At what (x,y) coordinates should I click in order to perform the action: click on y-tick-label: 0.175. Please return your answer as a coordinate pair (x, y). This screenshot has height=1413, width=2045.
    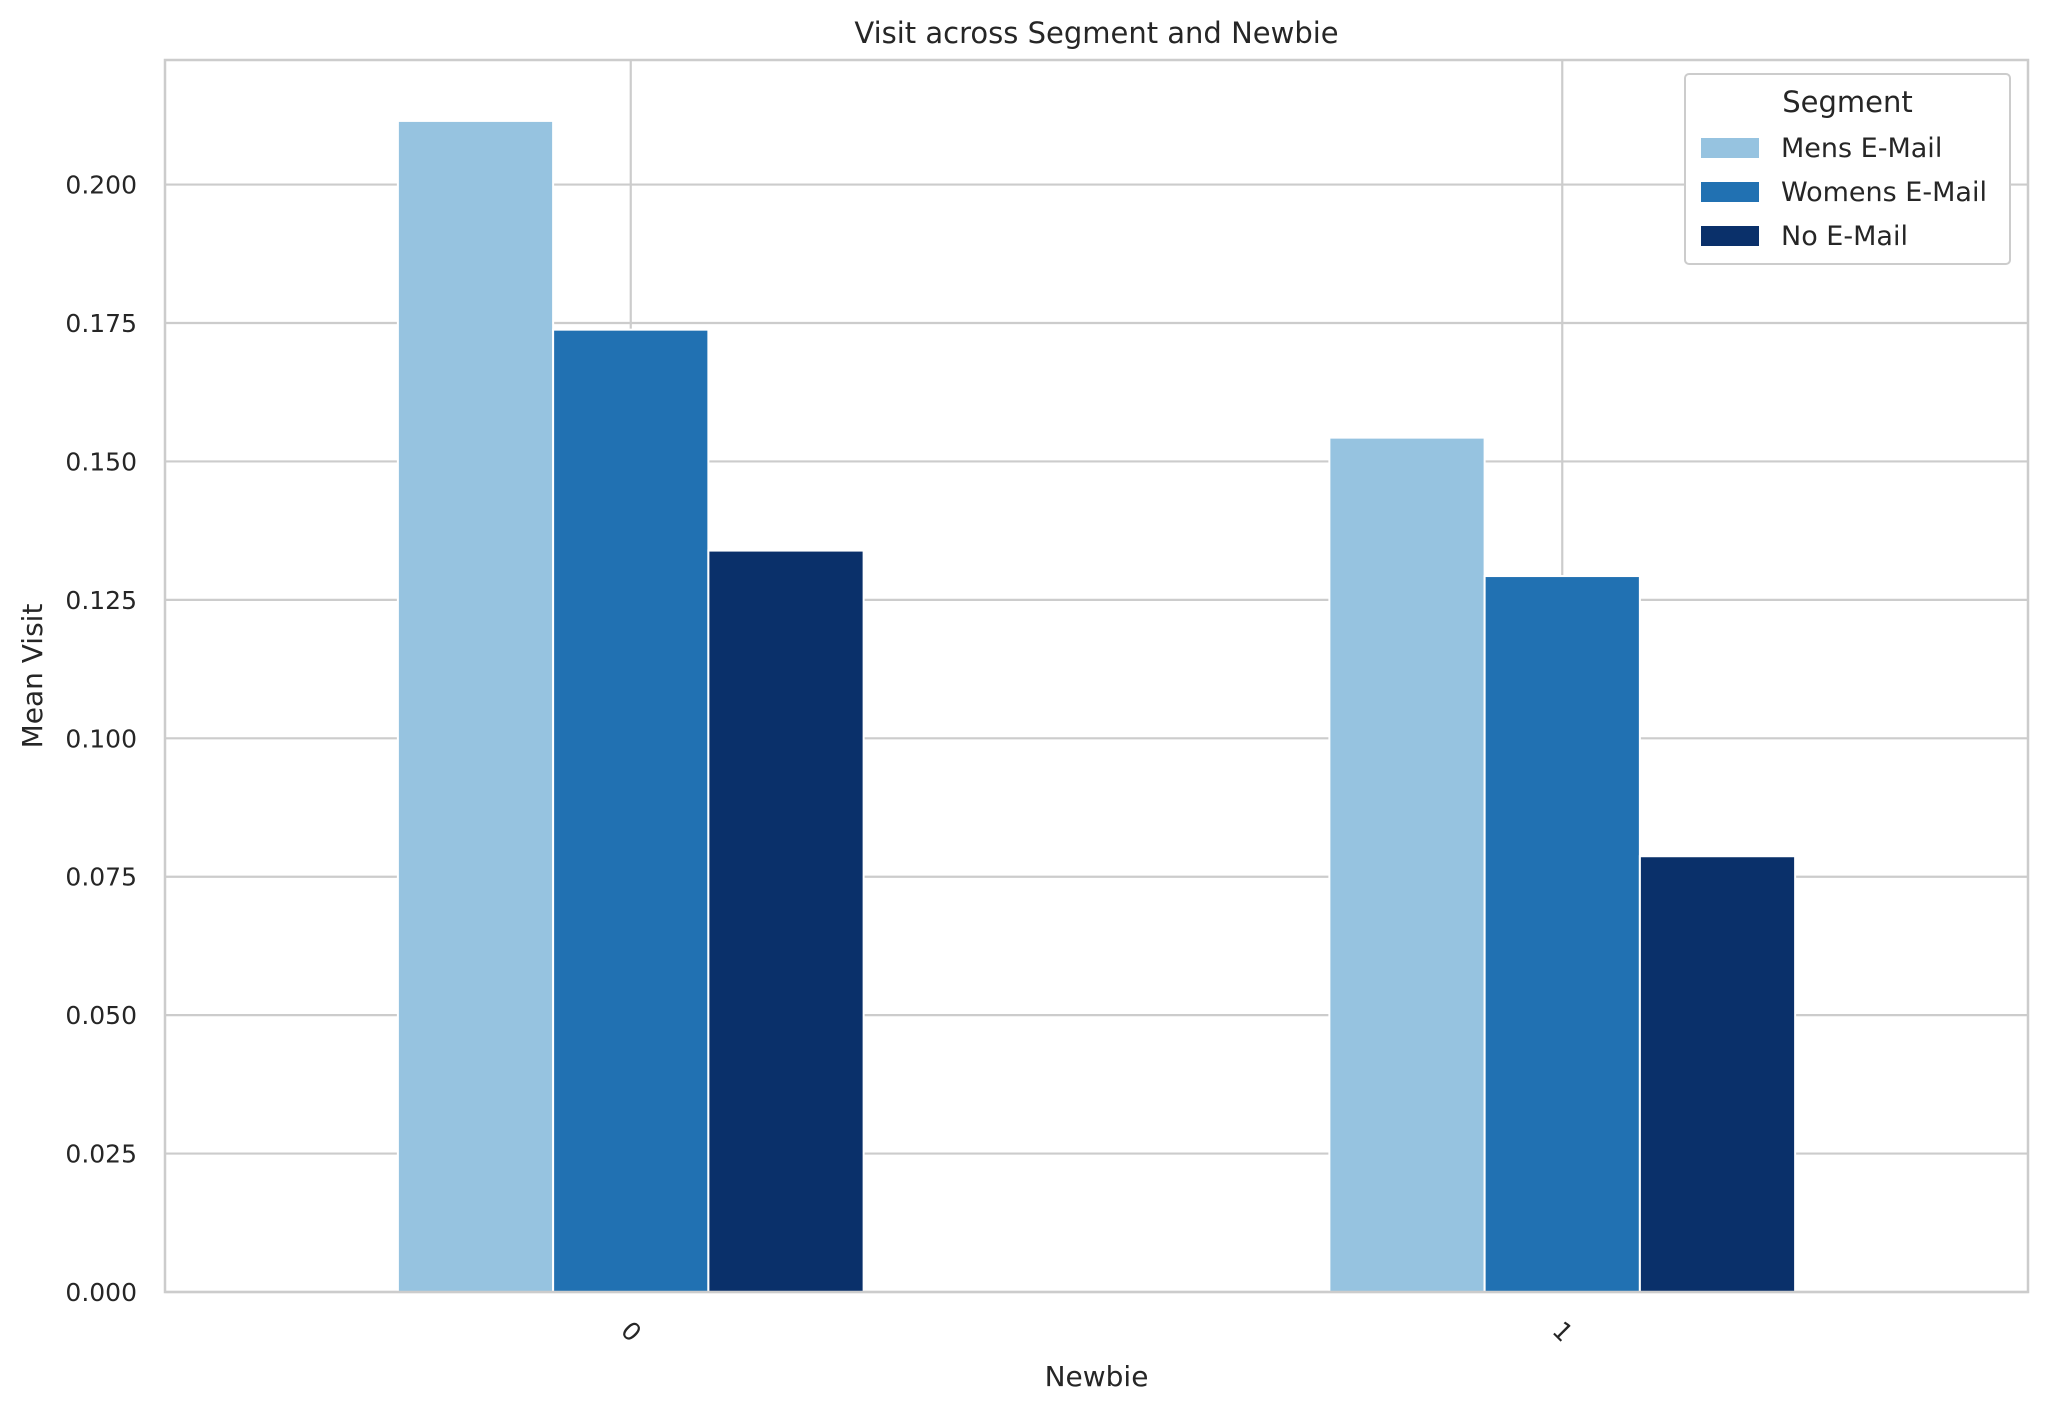
    Looking at the image, I should click on (101, 323).